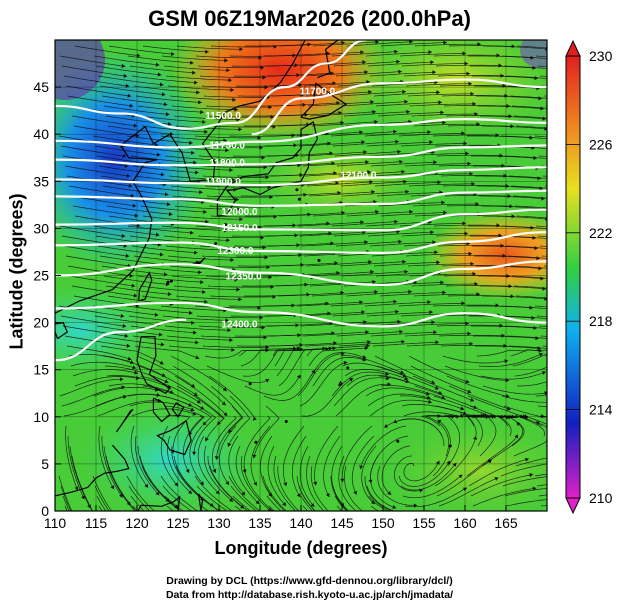 This screenshot has height=605, width=619. What do you see at coordinates (573, 506) in the screenshot?
I see `colorbar-min-arrow` at bounding box center [573, 506].